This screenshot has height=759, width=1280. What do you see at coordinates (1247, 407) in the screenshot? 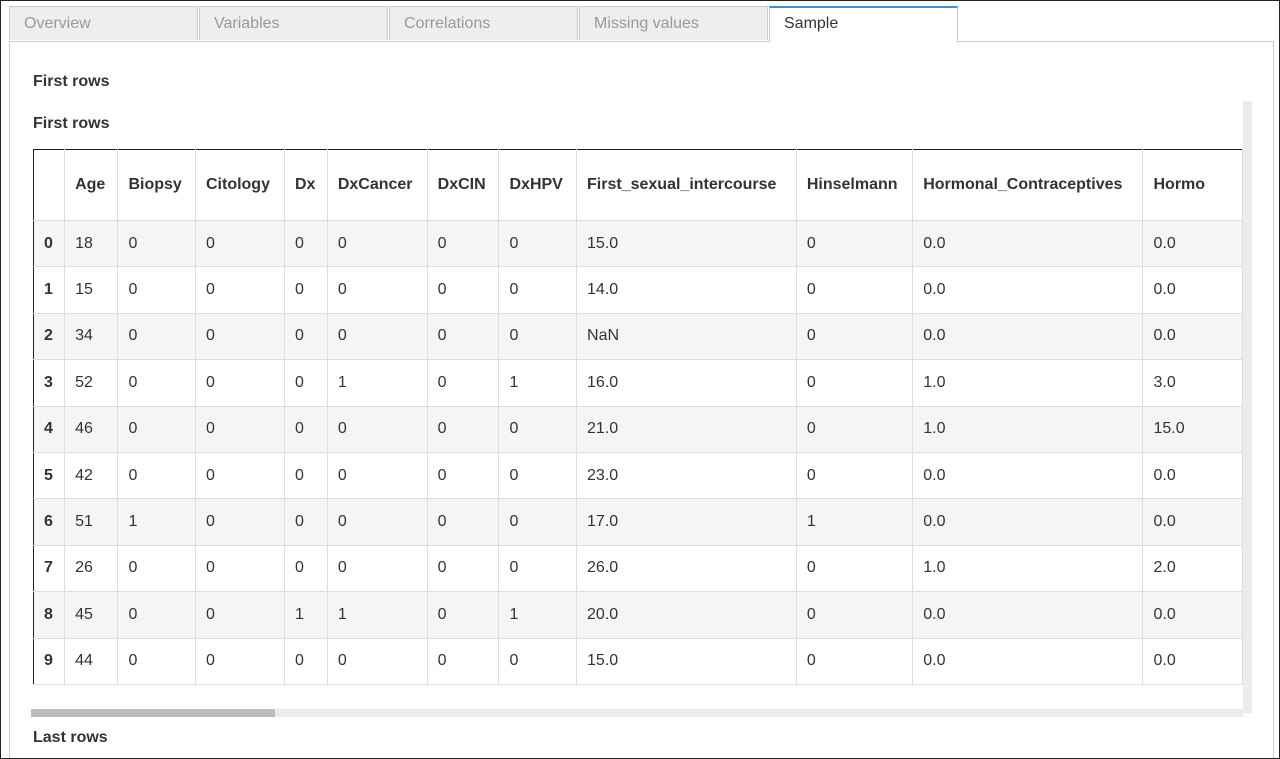
I see `vertical-scrollbar` at bounding box center [1247, 407].